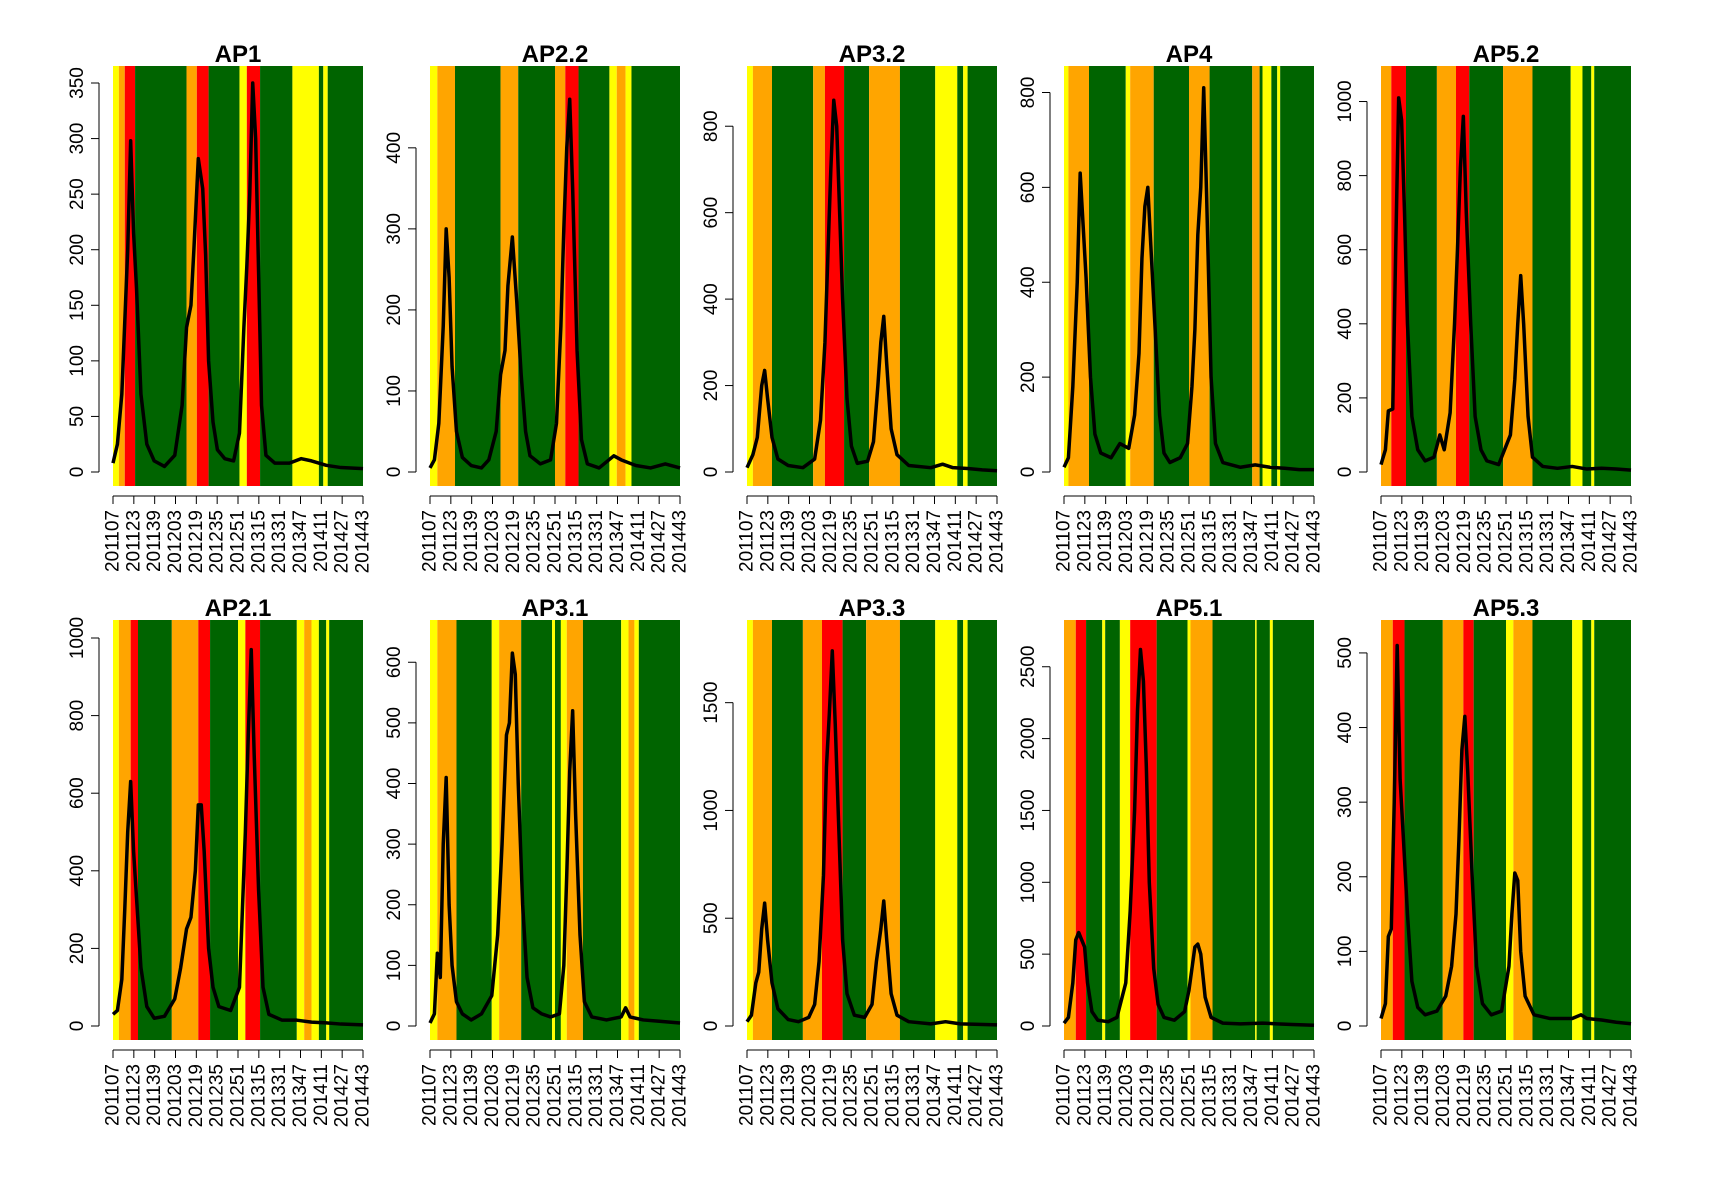 This screenshot has width=1732, height=1181. What do you see at coordinates (1028, 667) in the screenshot?
I see `y-tick-label: 2500` at bounding box center [1028, 667].